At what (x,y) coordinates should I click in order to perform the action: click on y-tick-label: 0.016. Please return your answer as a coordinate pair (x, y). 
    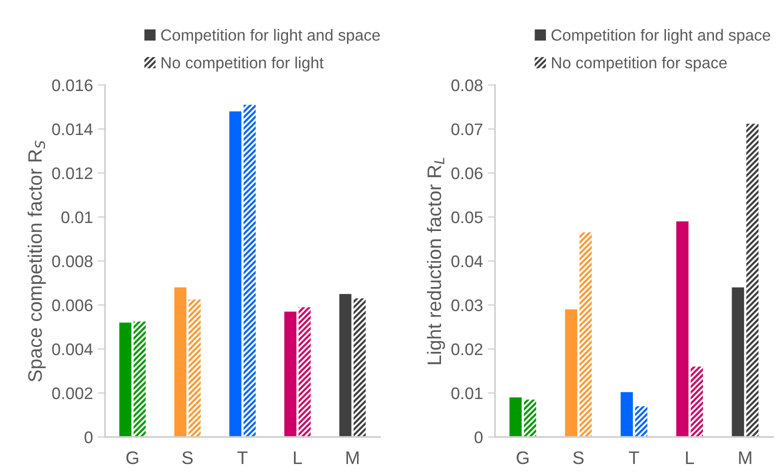
    Looking at the image, I should click on (72, 85).